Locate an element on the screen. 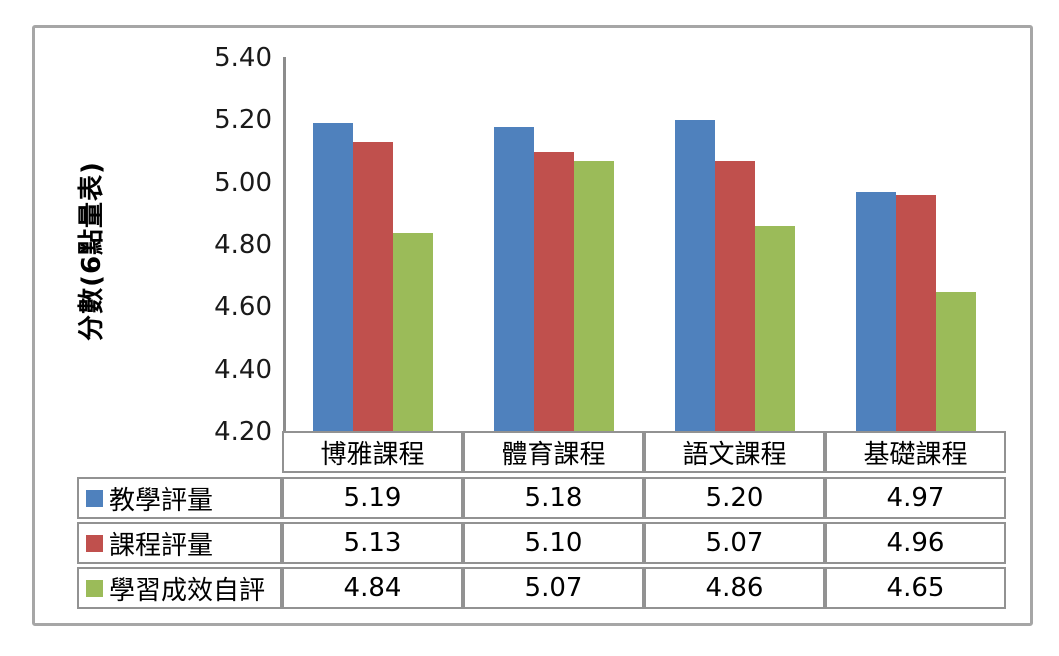 This screenshot has height=656, width=1059. bar-series2-cat3 is located at coordinates (735, 296).